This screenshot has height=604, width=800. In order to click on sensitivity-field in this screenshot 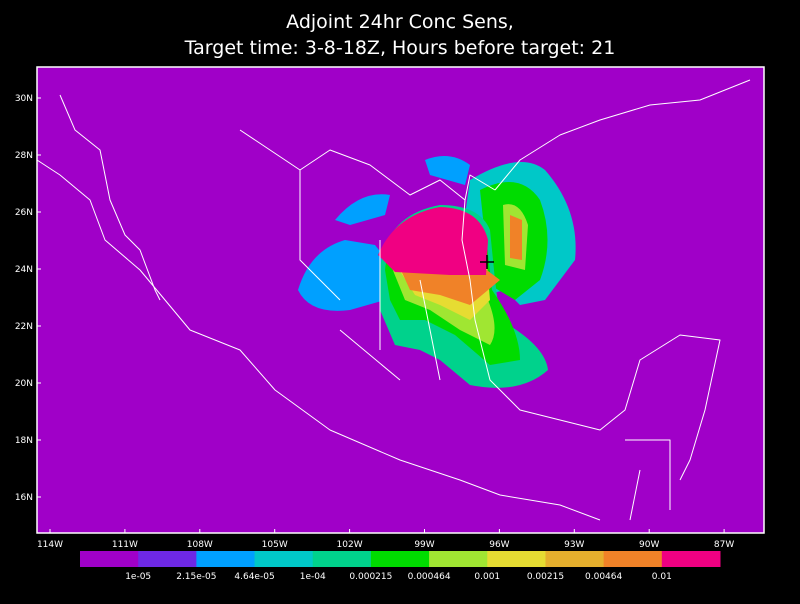, I will do `click(437, 272)`.